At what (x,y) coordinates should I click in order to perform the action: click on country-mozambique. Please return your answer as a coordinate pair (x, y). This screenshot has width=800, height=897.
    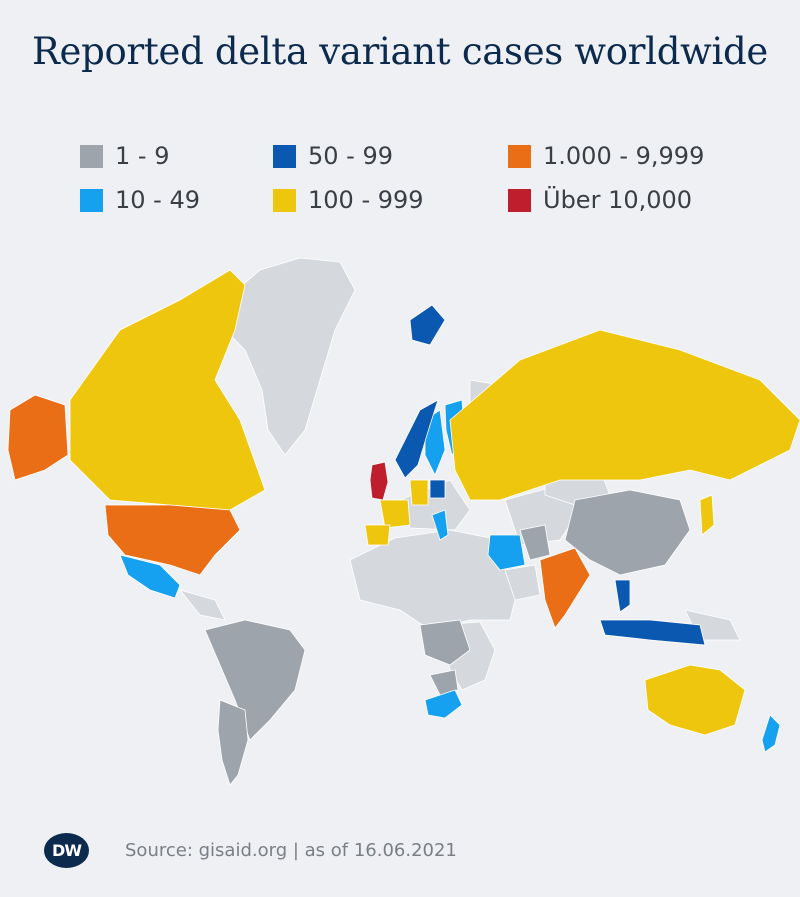
    Looking at the image, I should click on (444, 682).